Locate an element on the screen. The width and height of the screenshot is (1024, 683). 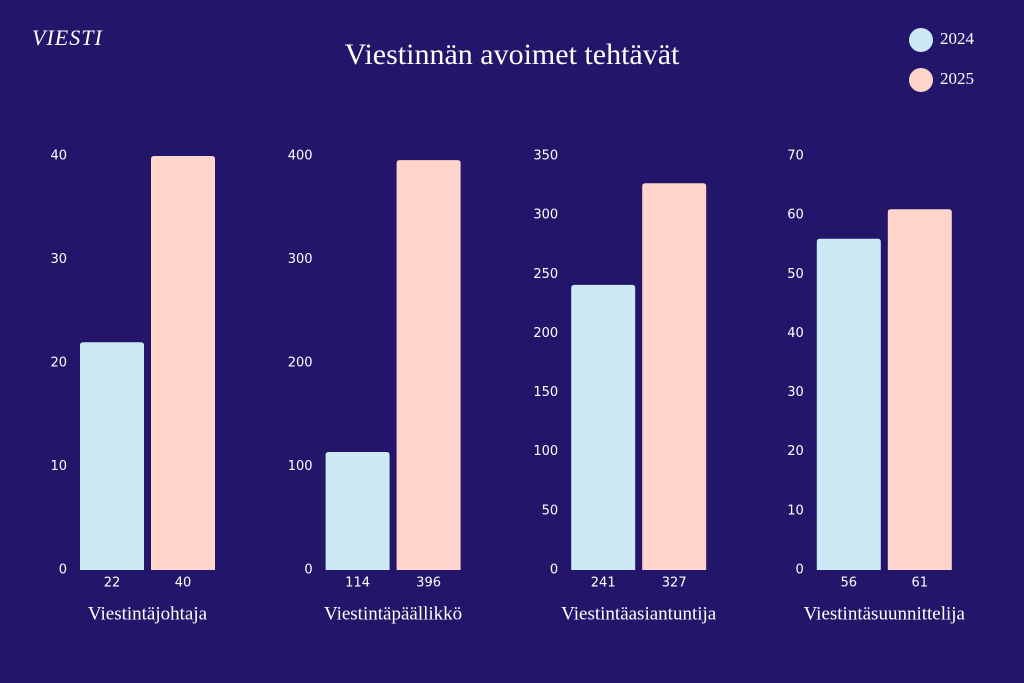
legend-label: 2024 is located at coordinates (957, 38).